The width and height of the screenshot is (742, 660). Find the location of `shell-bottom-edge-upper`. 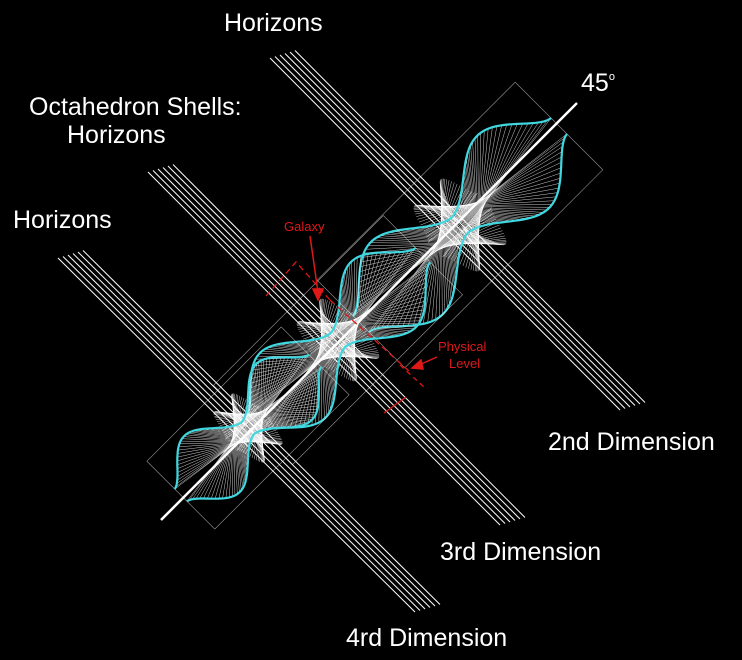

shell-bottom-edge-upper is located at coordinates (241, 421).